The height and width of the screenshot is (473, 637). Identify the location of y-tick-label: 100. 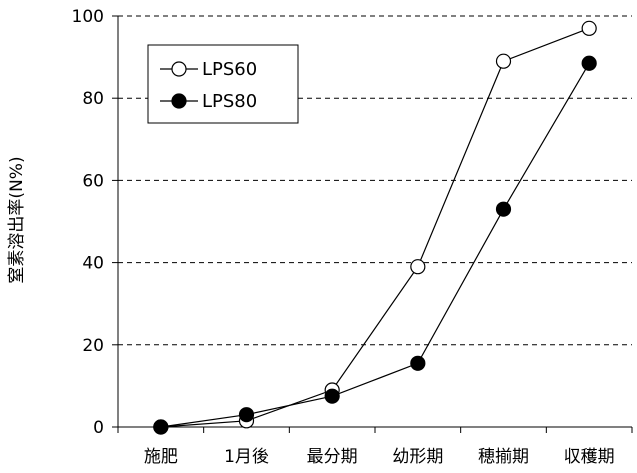
(88, 17).